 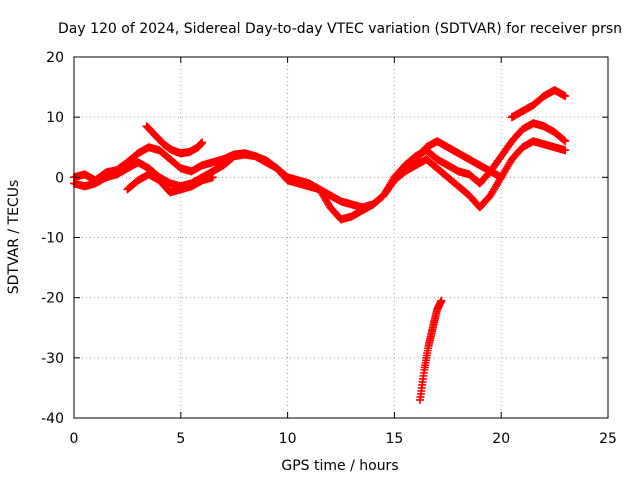 What do you see at coordinates (52, 299) in the screenshot?
I see `y-tick-label: -20` at bounding box center [52, 299].